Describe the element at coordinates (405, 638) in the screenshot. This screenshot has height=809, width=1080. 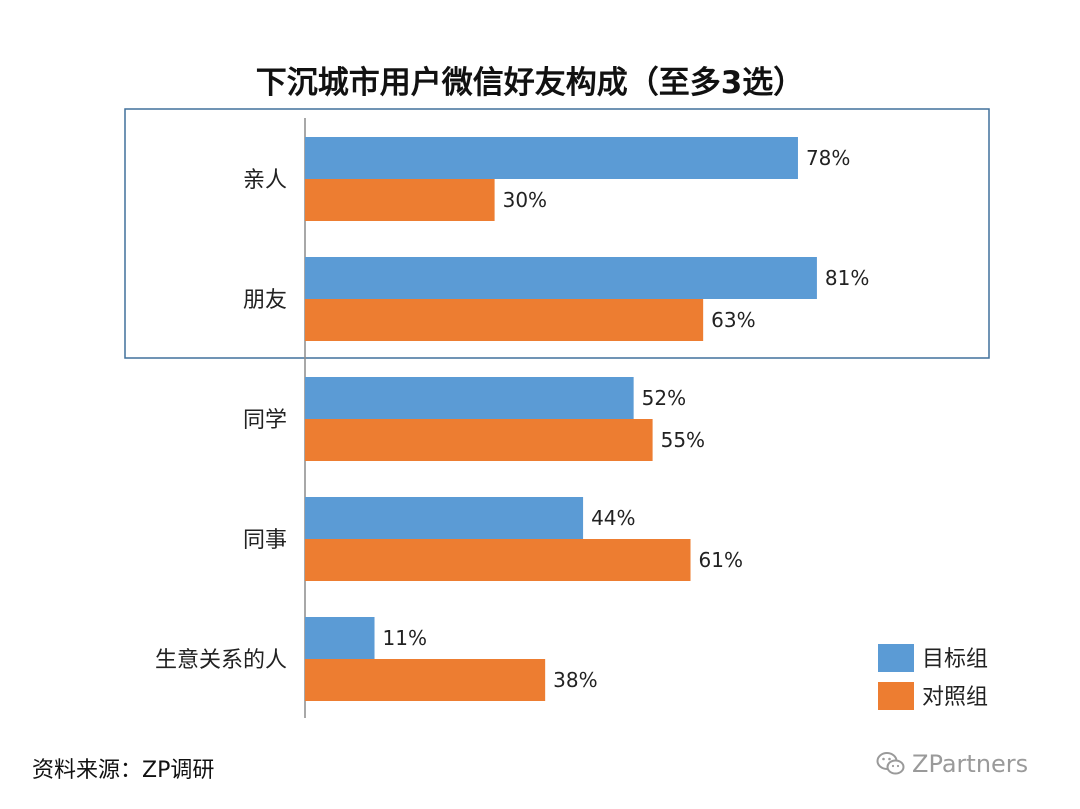
I see `value-label-target-5: 11%` at that location.